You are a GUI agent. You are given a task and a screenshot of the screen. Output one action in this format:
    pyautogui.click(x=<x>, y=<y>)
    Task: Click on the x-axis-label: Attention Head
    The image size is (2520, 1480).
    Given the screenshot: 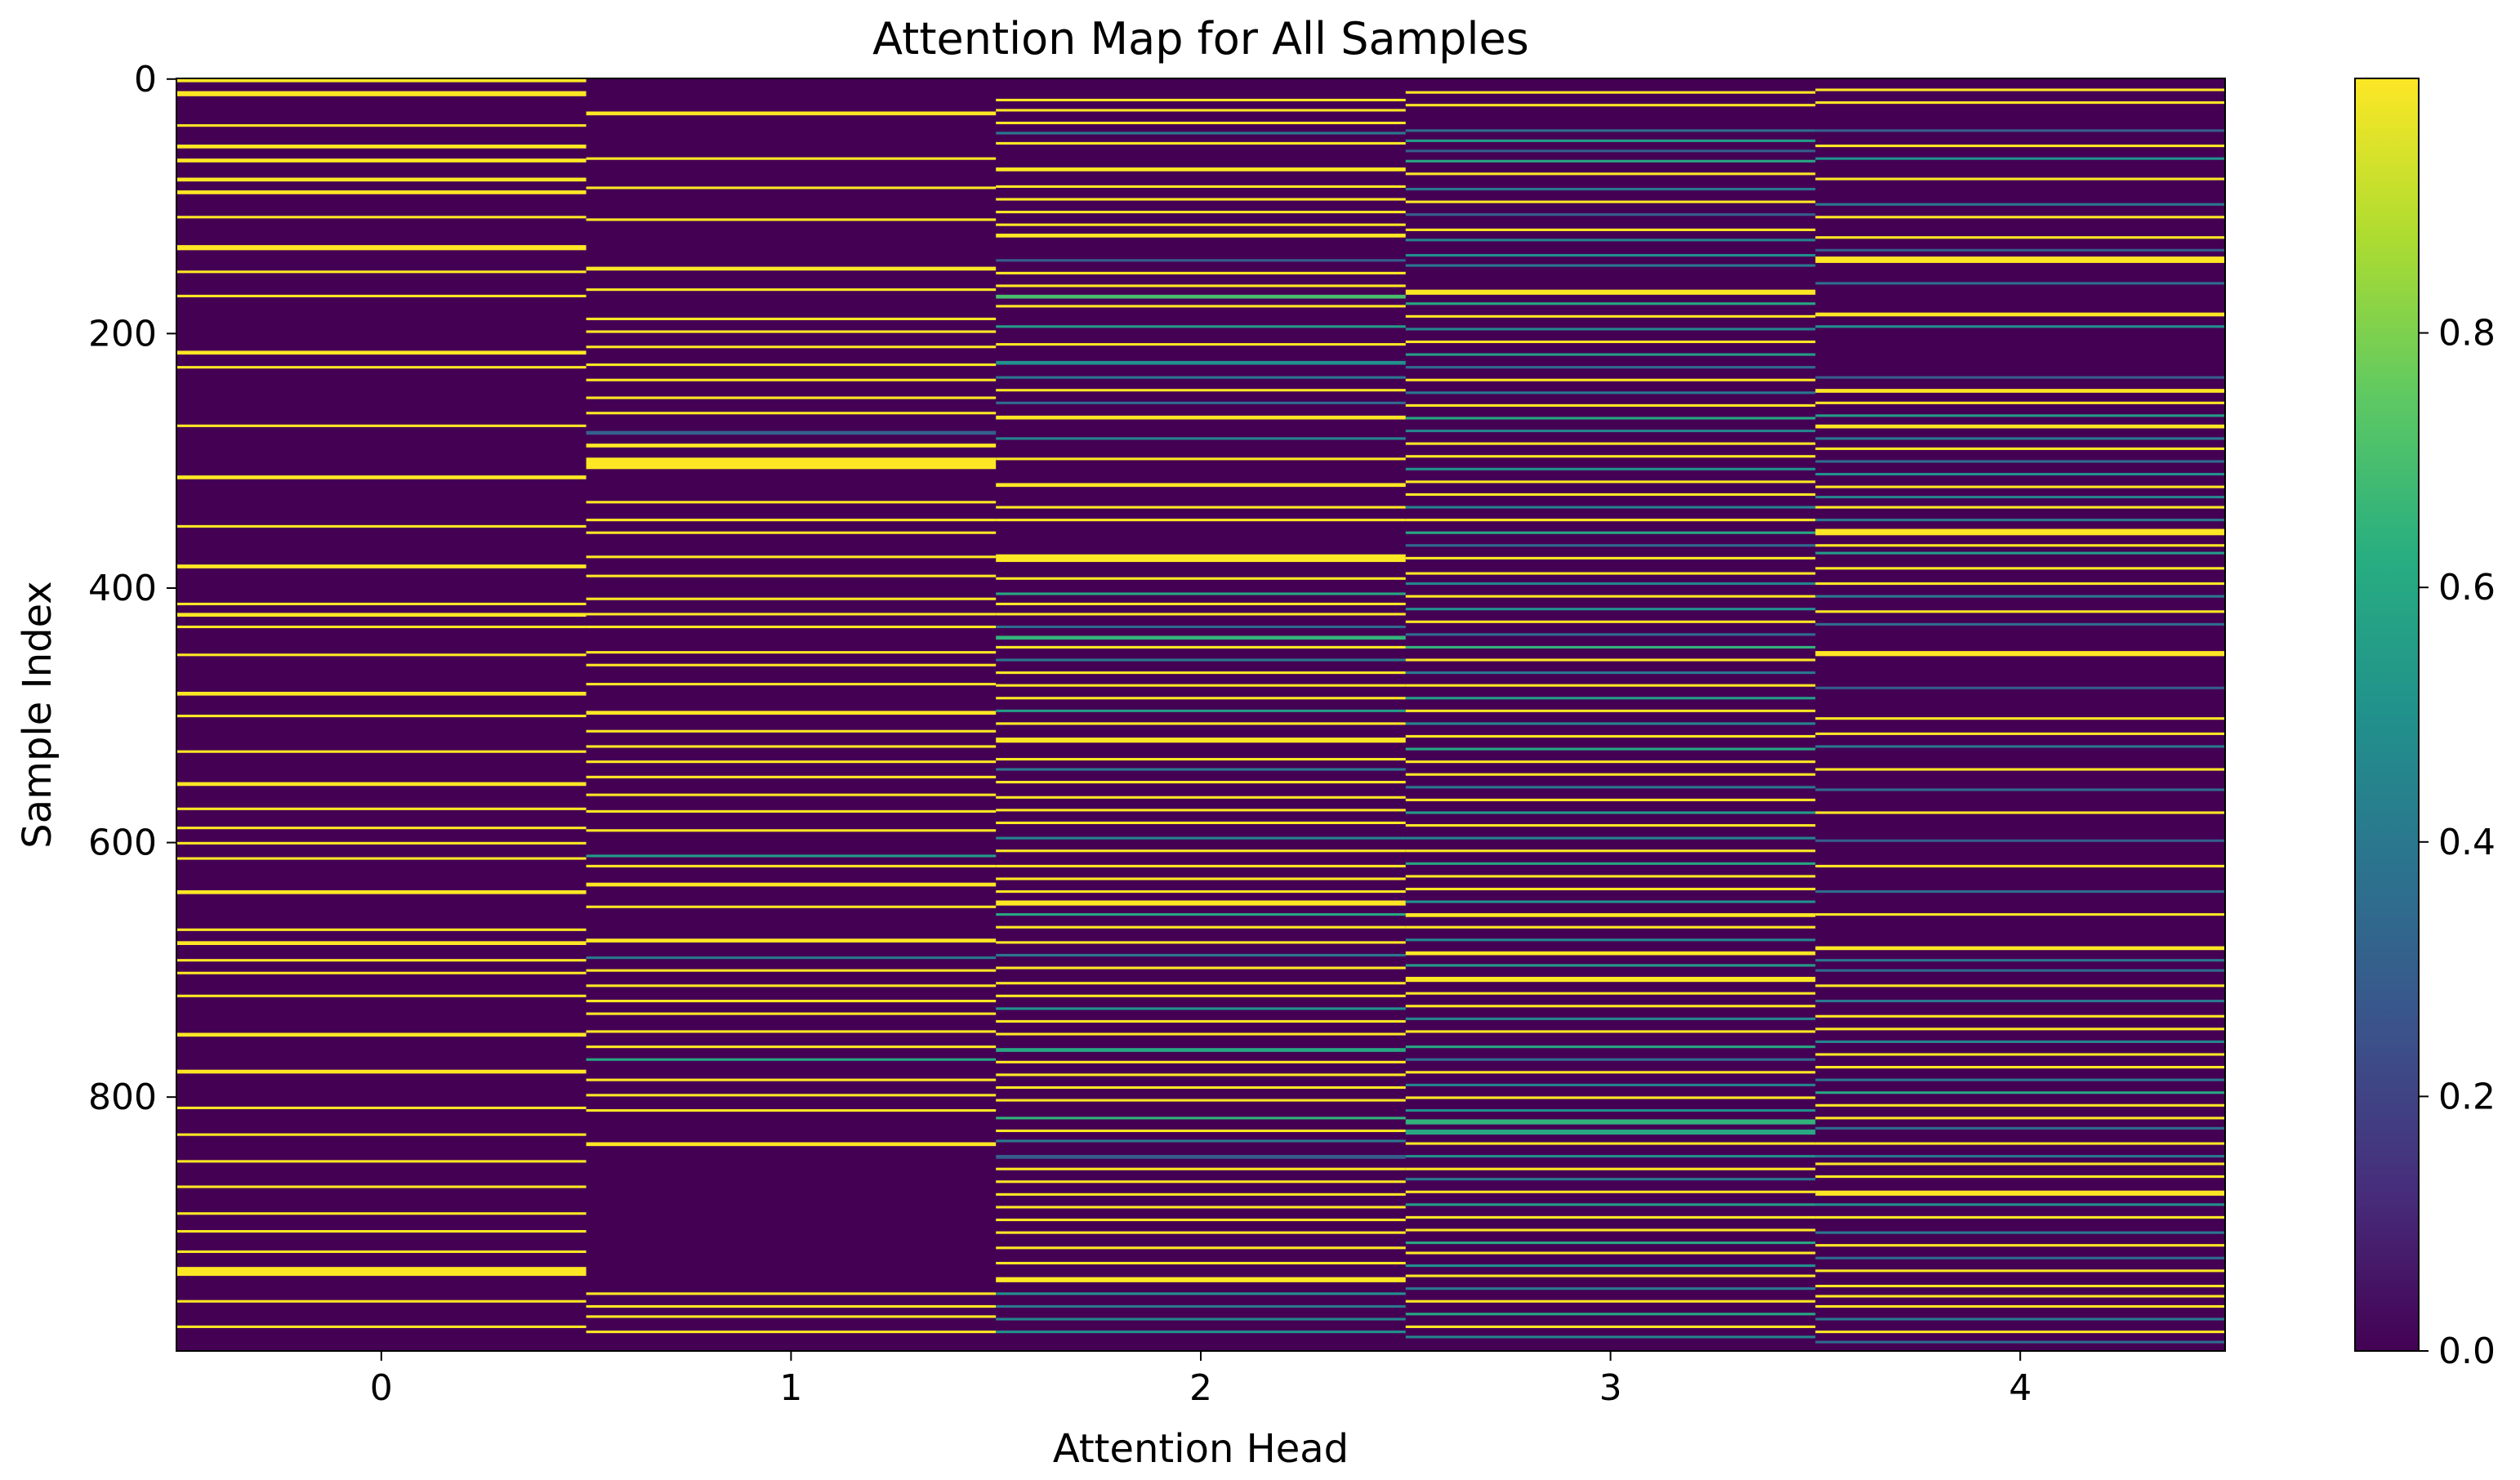 What is the action you would take?
    pyautogui.click(x=1201, y=1449)
    